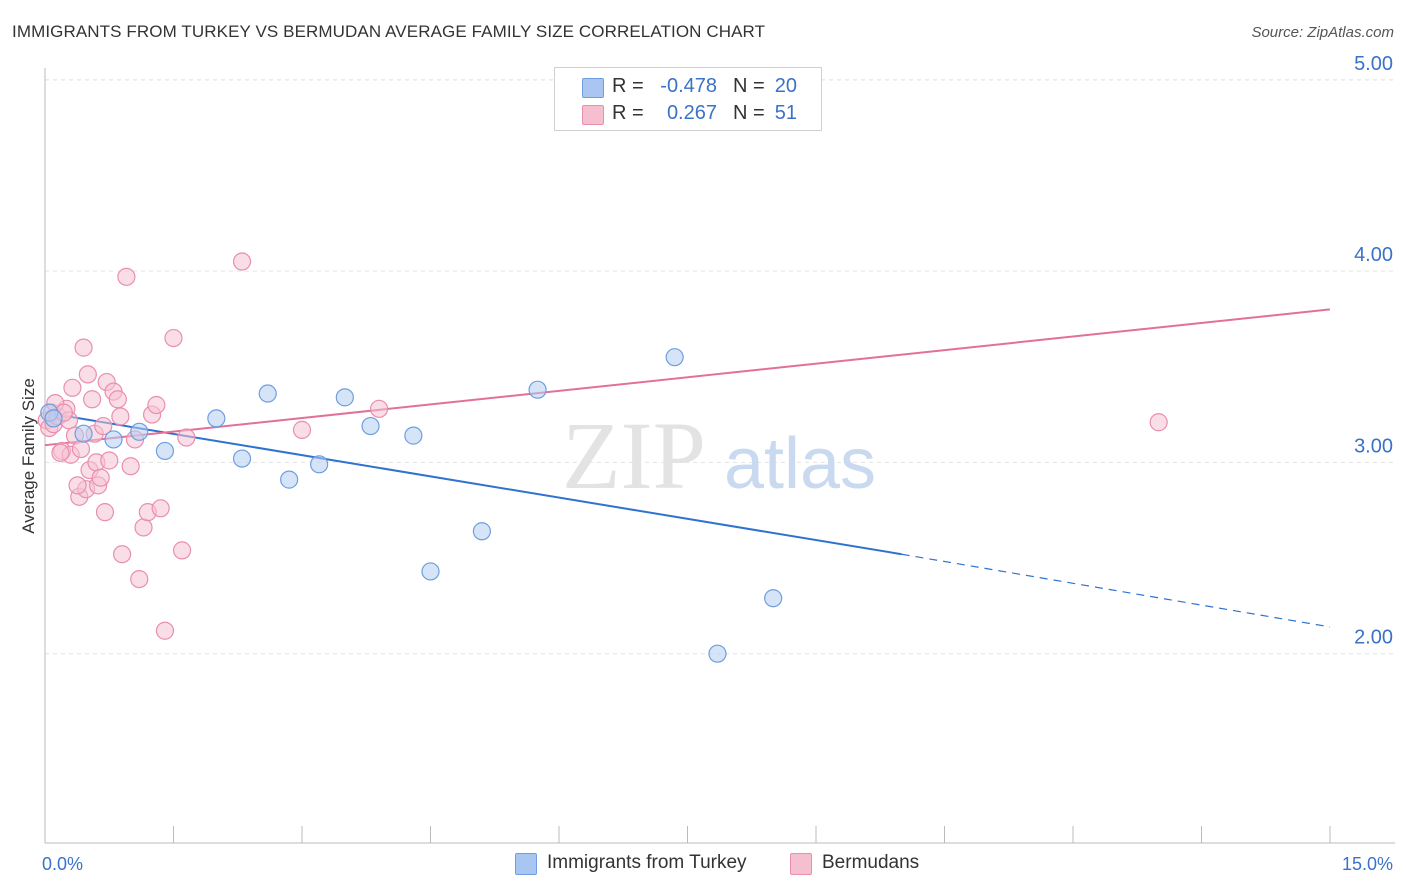  What do you see at coordinates (1373, 255) in the screenshot?
I see `y-tick-label: 4.00` at bounding box center [1373, 255].